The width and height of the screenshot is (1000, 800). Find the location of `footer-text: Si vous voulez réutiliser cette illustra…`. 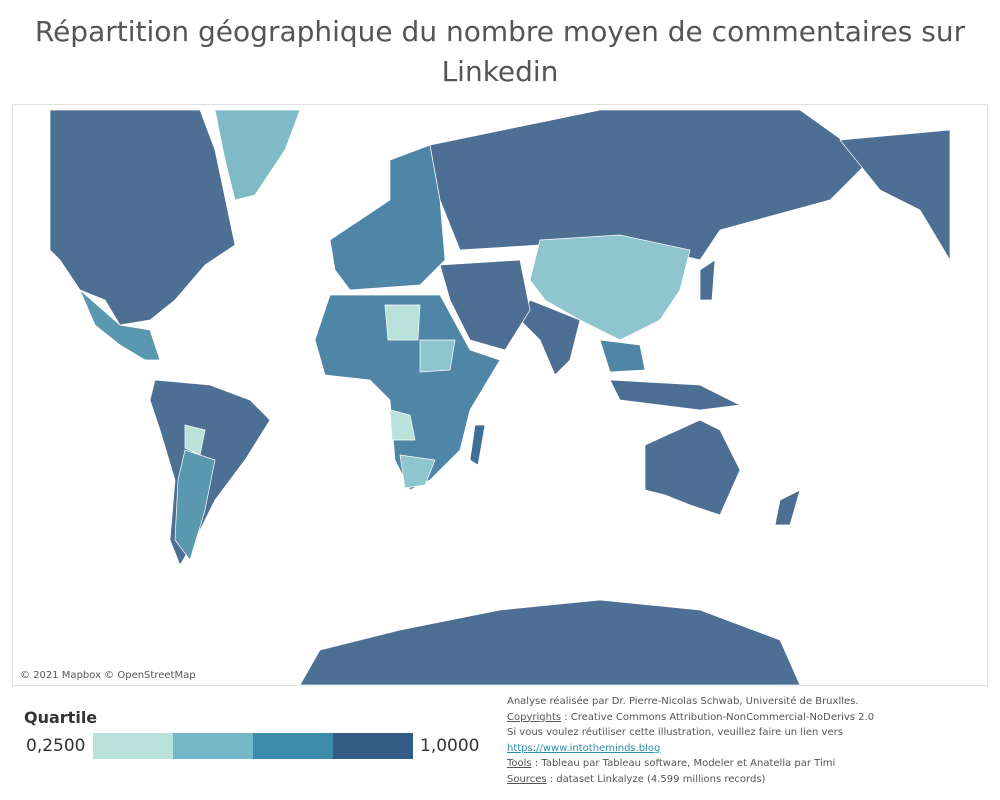

footer-text: Si vous voulez réutiliser cette illustra… is located at coordinates (675, 732).